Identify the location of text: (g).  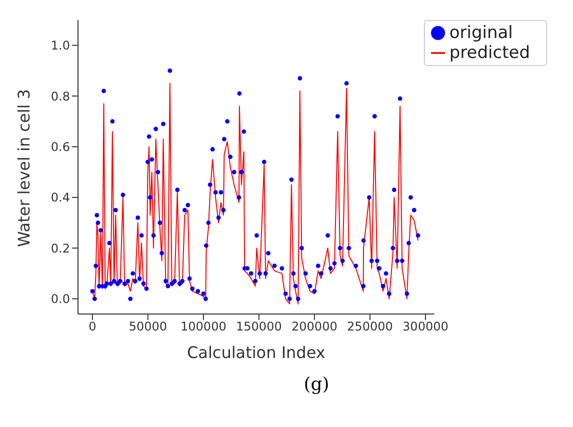
(316, 384).